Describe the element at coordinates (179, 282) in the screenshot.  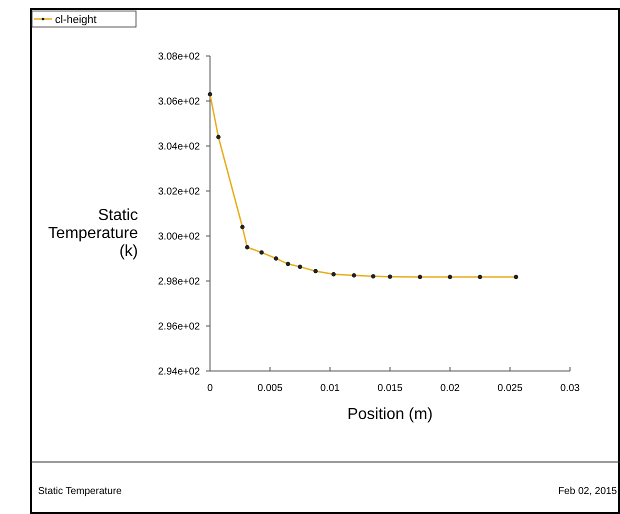
I see `y-tick-label: 2.98e+02` at that location.